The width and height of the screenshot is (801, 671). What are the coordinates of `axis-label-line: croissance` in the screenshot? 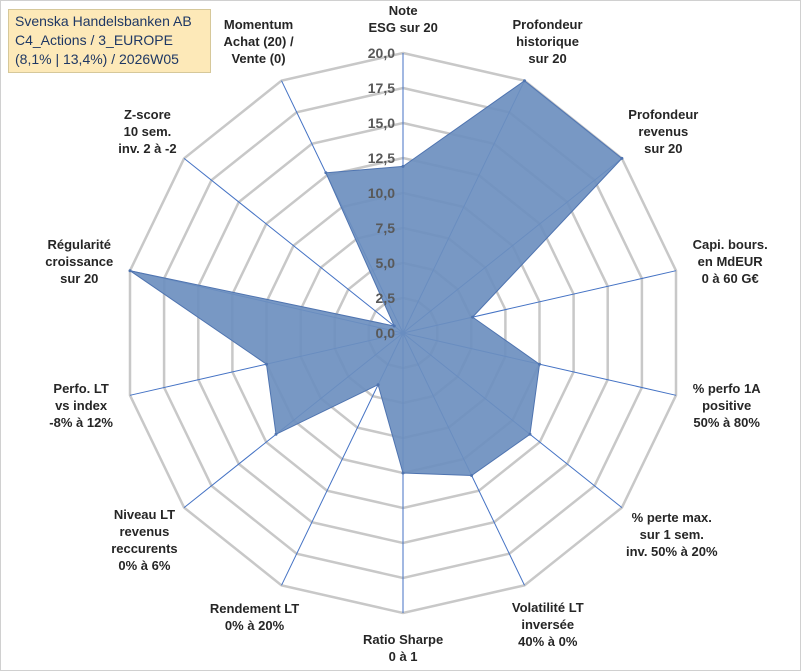 It's located at (79, 261).